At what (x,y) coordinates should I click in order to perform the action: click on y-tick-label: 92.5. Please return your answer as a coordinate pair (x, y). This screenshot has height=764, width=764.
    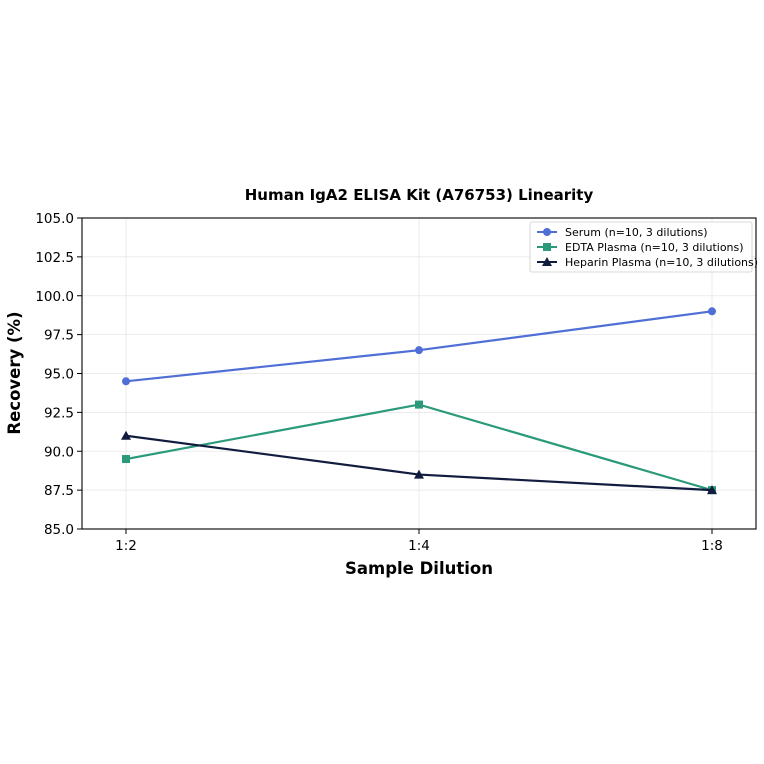
    Looking at the image, I should click on (59, 413).